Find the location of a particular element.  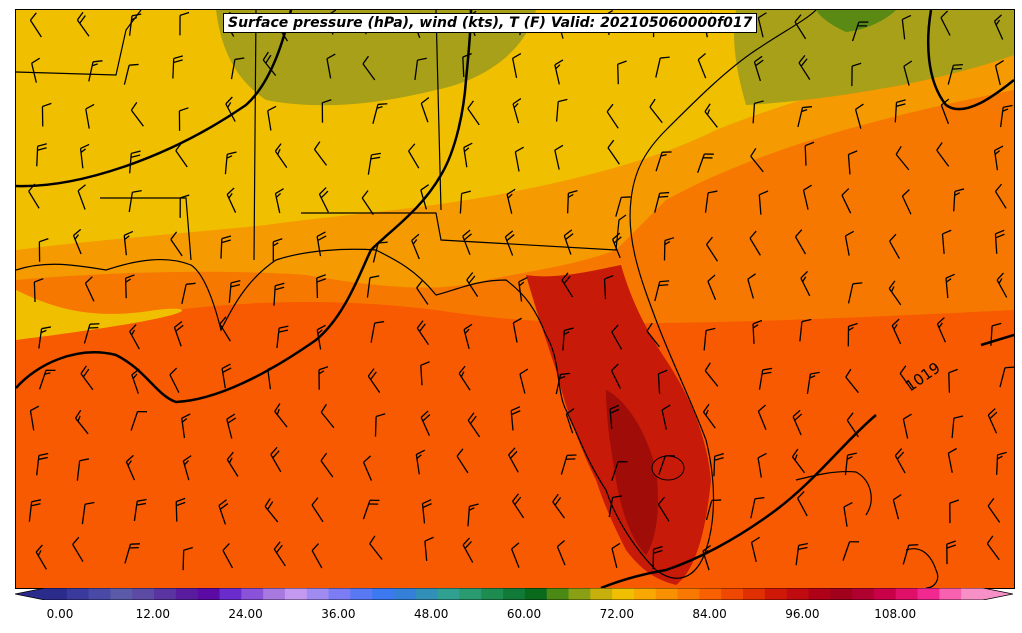

colorbar-tick-label: 48.00 is located at coordinates (431, 614).